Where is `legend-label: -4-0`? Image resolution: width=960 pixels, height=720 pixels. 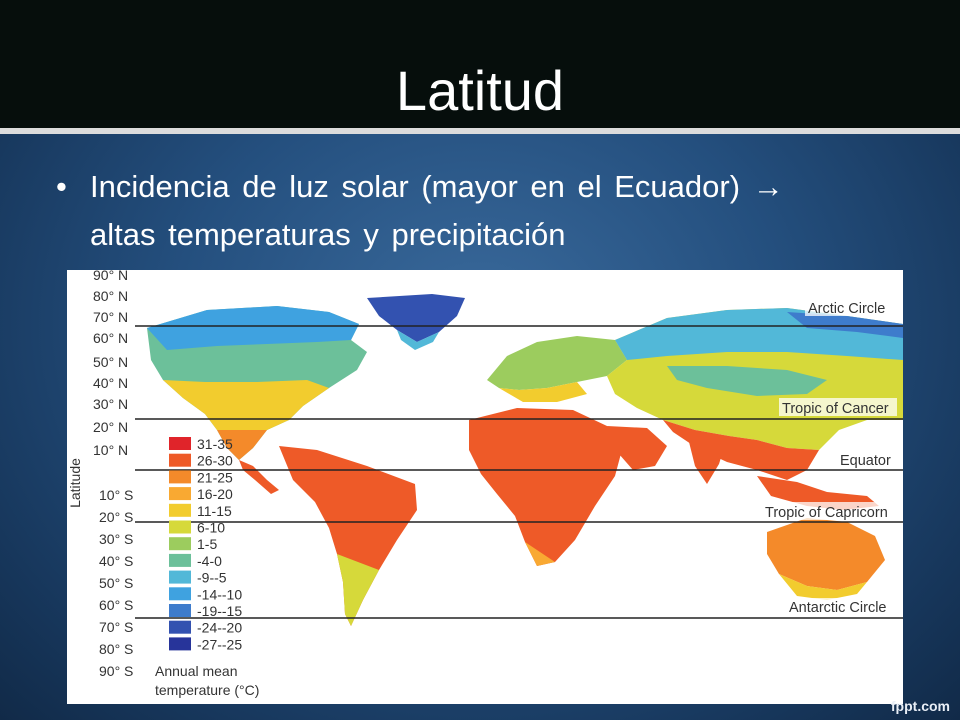
legend-label: -4-0 is located at coordinates (209, 561).